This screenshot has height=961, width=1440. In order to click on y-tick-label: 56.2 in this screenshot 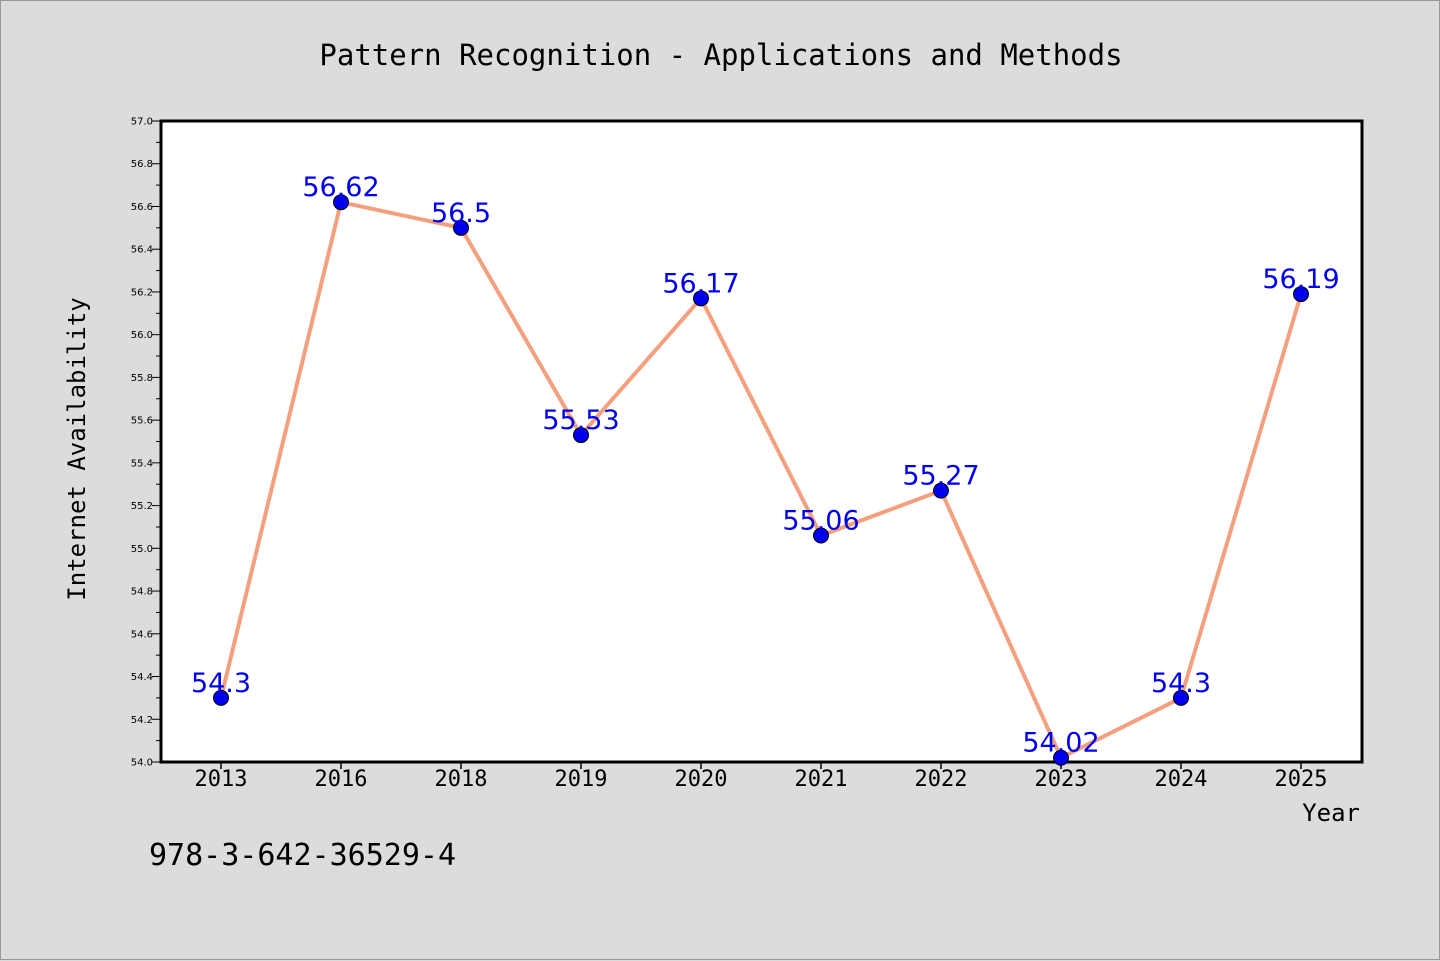, I will do `click(142, 292)`.